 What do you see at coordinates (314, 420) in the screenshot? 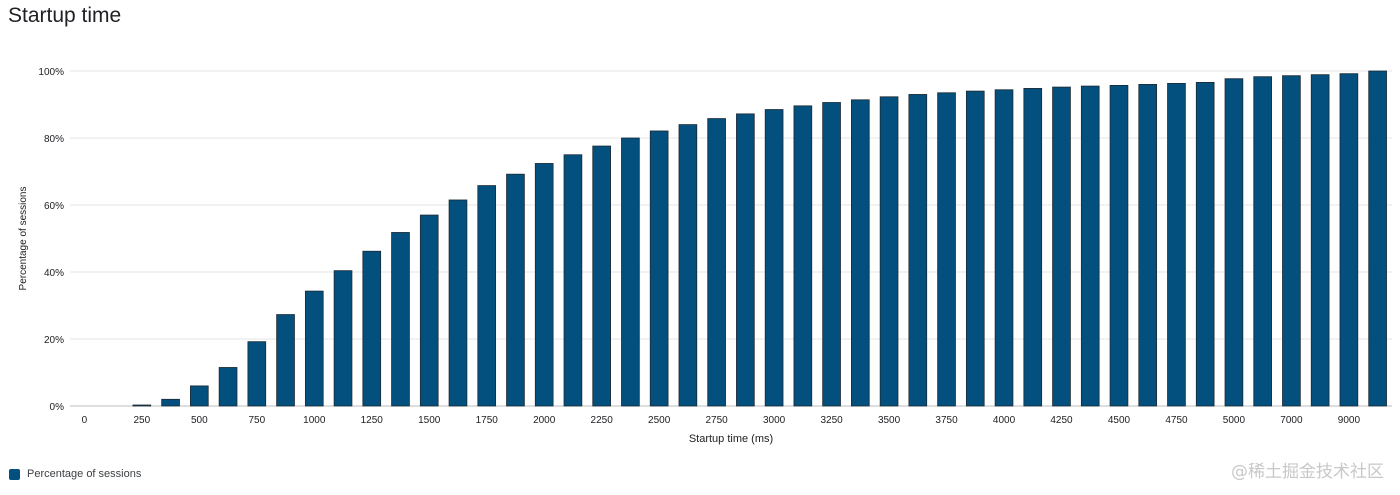
I see `x-tick-label: 1000` at bounding box center [314, 420].